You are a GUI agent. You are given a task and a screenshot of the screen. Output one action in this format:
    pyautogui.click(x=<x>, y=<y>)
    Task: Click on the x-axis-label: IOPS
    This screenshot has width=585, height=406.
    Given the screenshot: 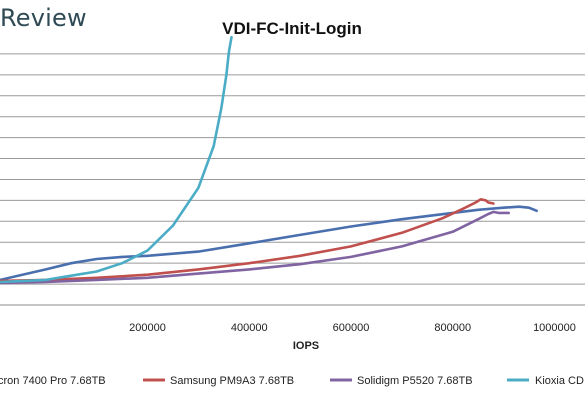 What is the action you would take?
    pyautogui.click(x=306, y=346)
    